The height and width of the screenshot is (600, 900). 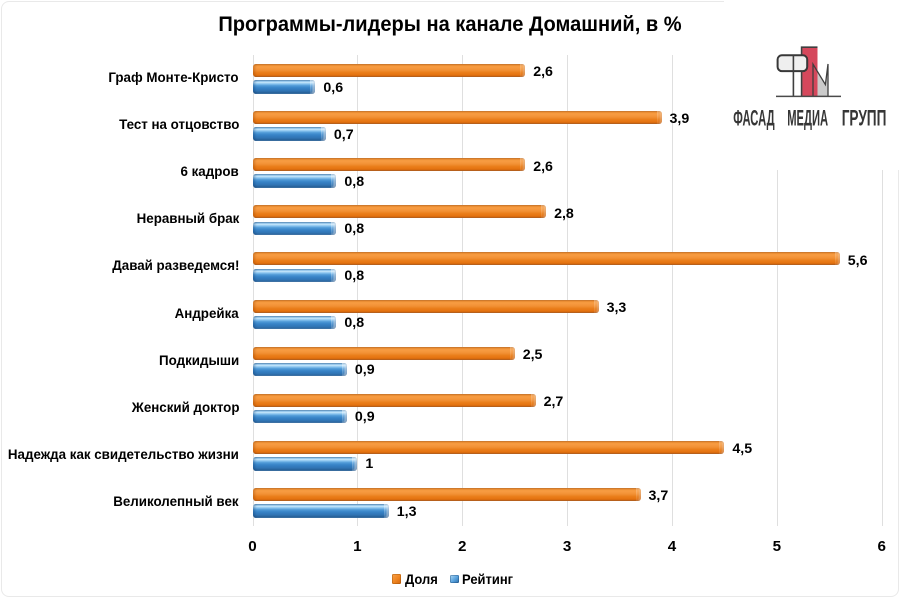 What do you see at coordinates (807, 117) in the screenshot?
I see `svg-text: МЕДИА` at bounding box center [807, 117].